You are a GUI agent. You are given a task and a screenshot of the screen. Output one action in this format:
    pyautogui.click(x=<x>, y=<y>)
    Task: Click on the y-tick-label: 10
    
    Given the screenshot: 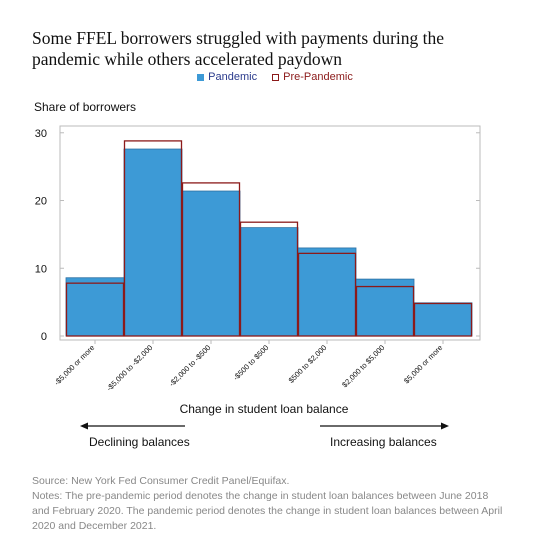 What is the action you would take?
    pyautogui.click(x=41, y=269)
    